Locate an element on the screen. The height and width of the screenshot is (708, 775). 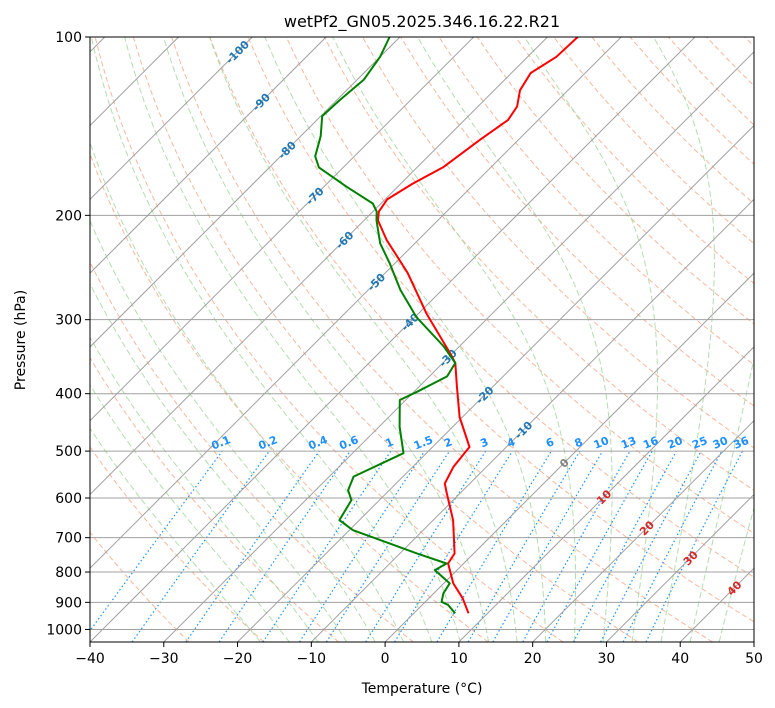
mixing-ratio-label: 1.5 is located at coordinates (423, 442).